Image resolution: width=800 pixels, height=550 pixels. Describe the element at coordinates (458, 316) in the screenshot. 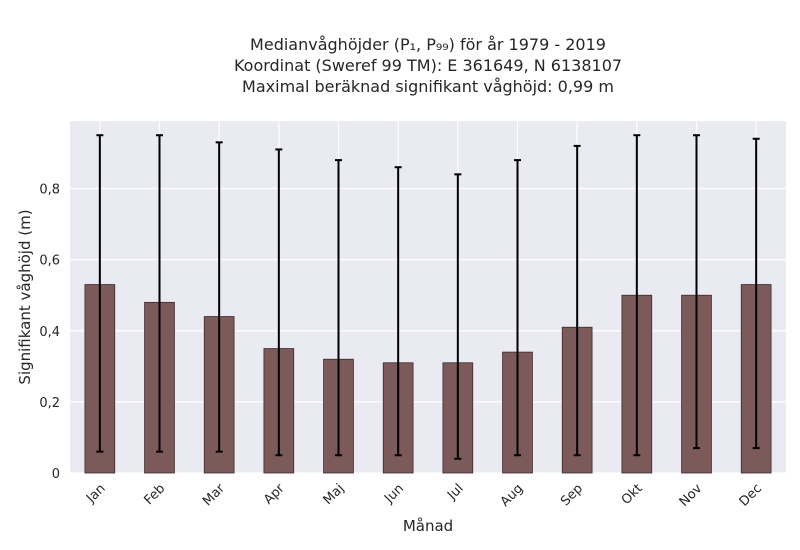

I see `error-bar-Jul` at that location.